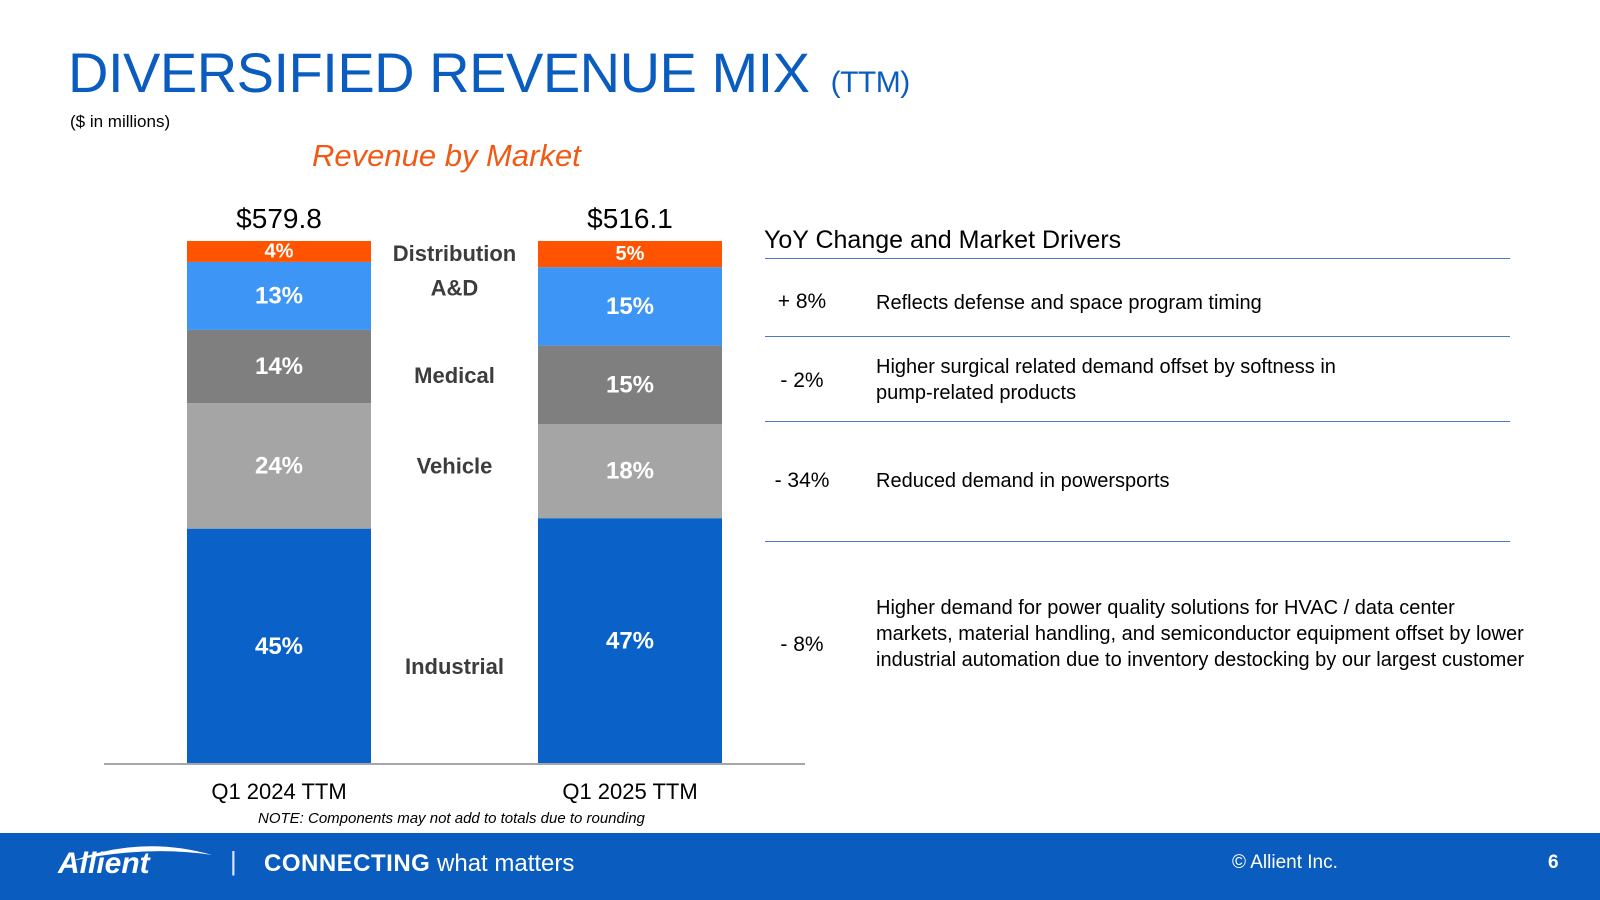 The image size is (1600, 900). I want to click on copyright: © Allient Inc., so click(1285, 862).